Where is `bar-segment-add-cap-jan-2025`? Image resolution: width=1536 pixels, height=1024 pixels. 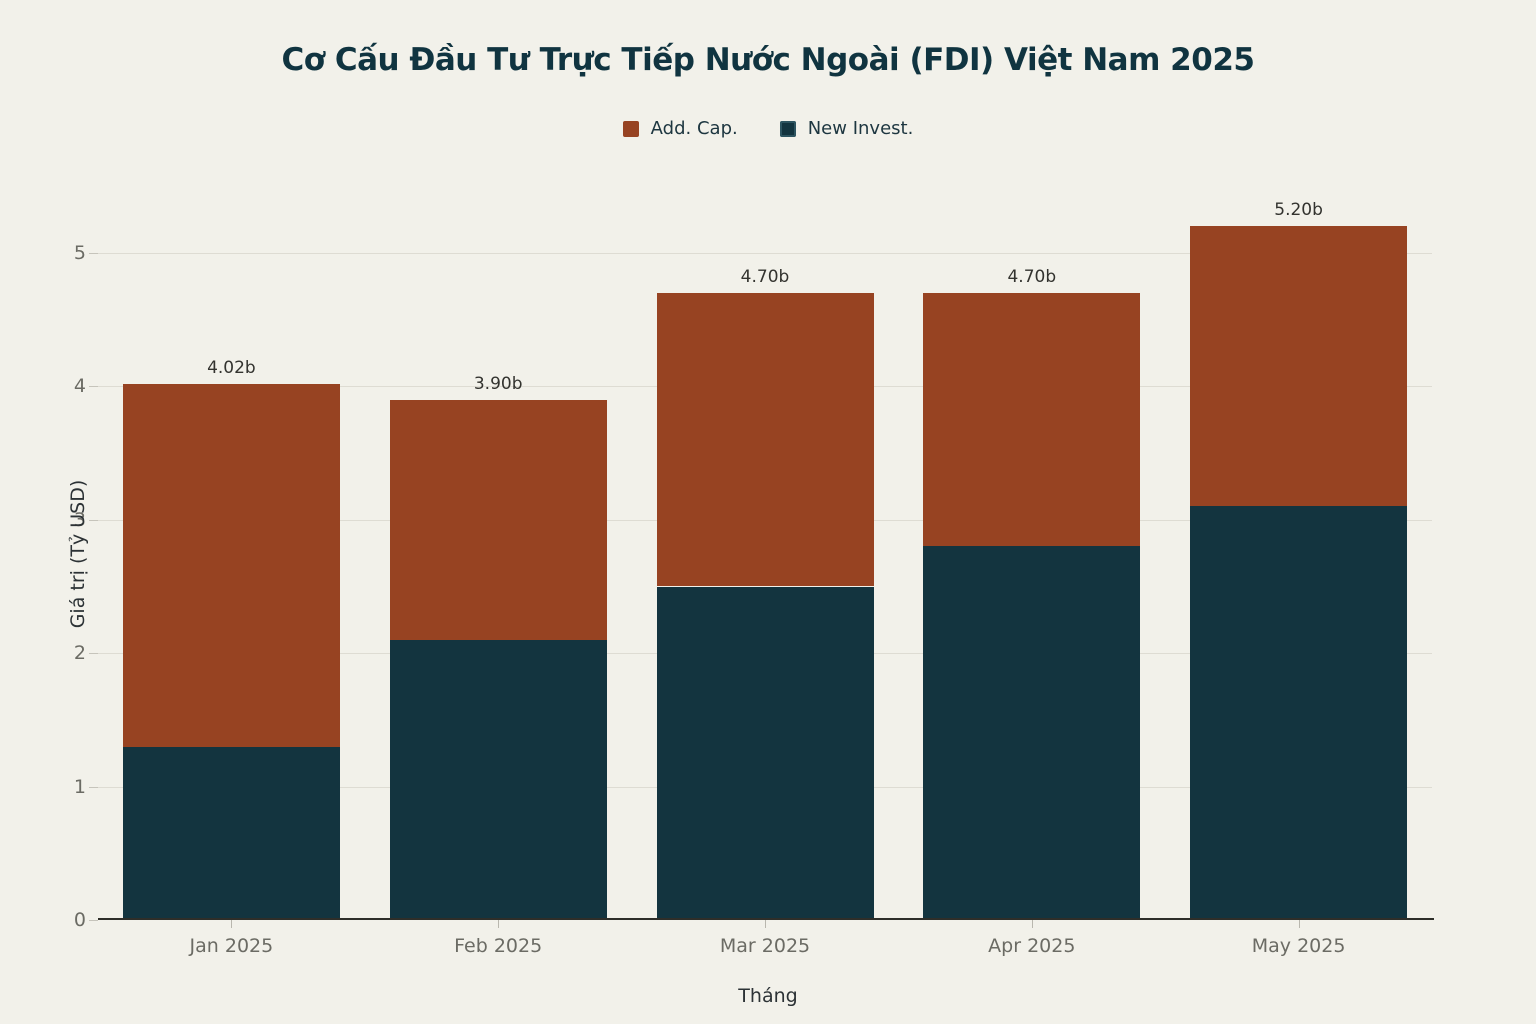 bar-segment-add-cap-jan-2025 is located at coordinates (231, 565).